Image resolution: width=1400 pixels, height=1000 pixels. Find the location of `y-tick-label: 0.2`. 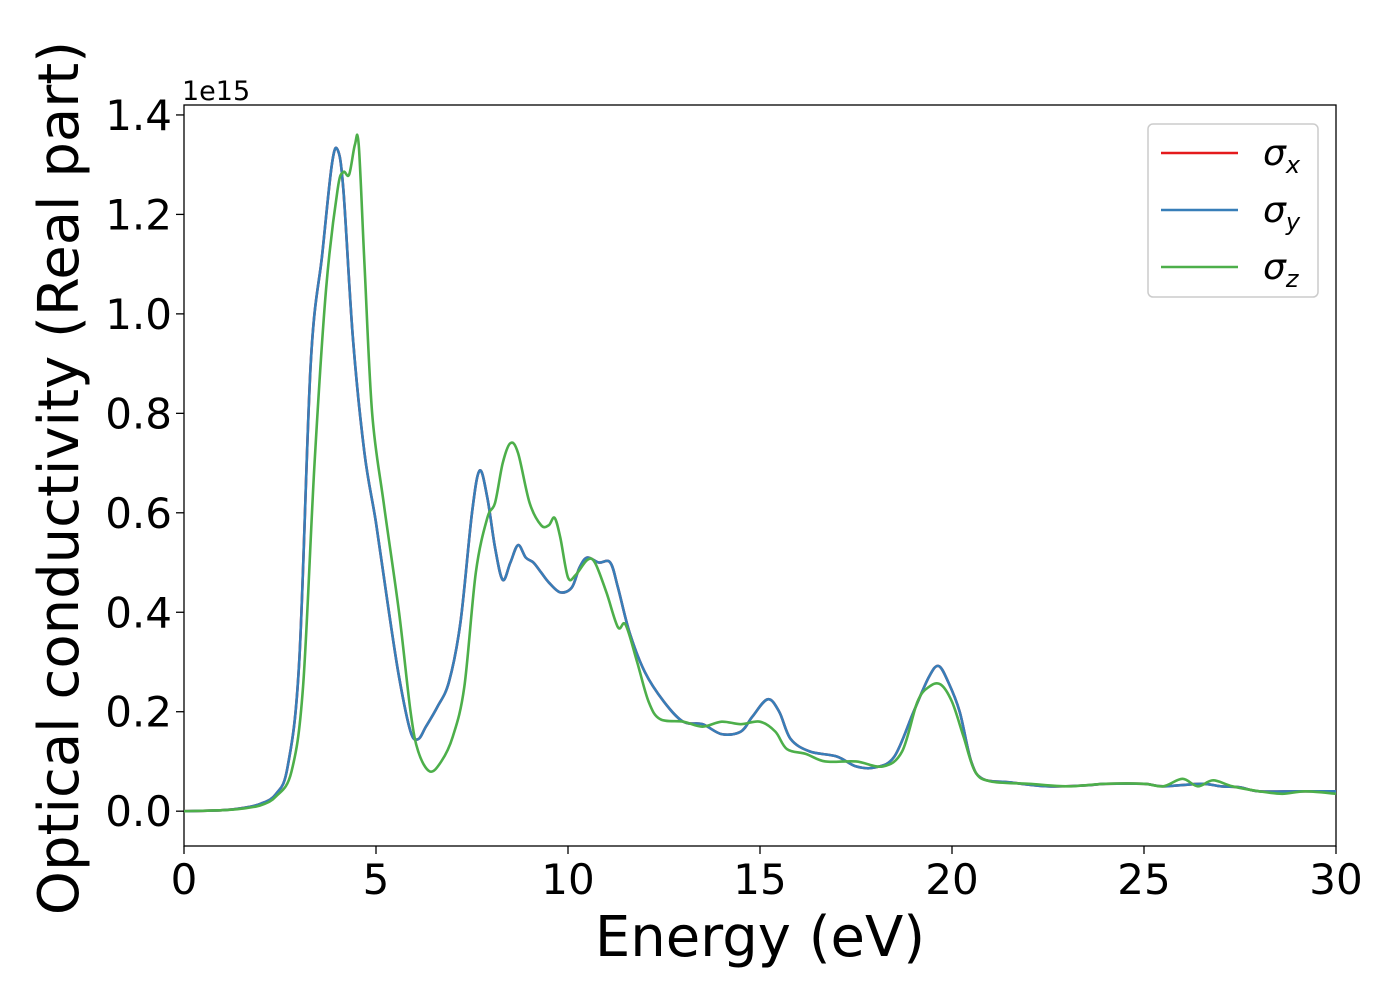

y-tick-label: 0.2 is located at coordinates (138, 712).